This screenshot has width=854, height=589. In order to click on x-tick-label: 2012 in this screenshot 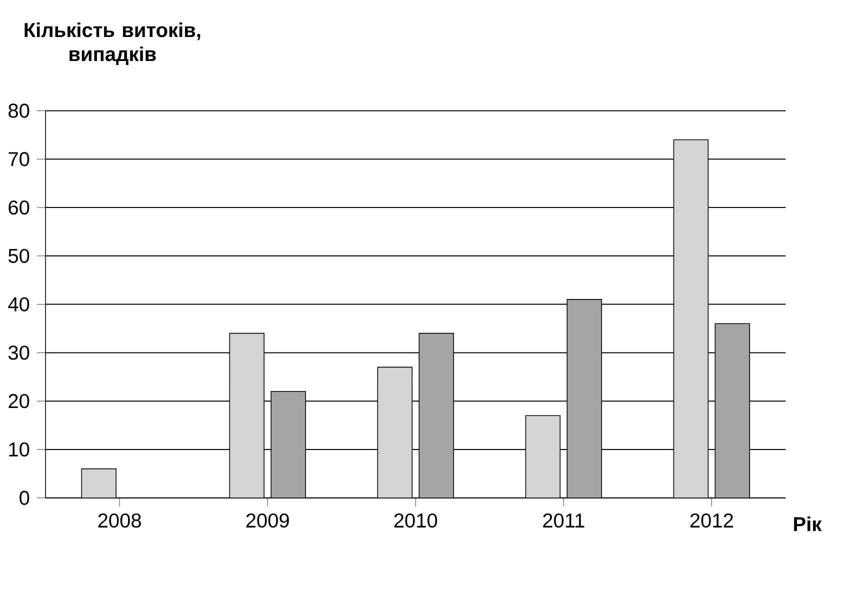, I will do `click(711, 520)`.